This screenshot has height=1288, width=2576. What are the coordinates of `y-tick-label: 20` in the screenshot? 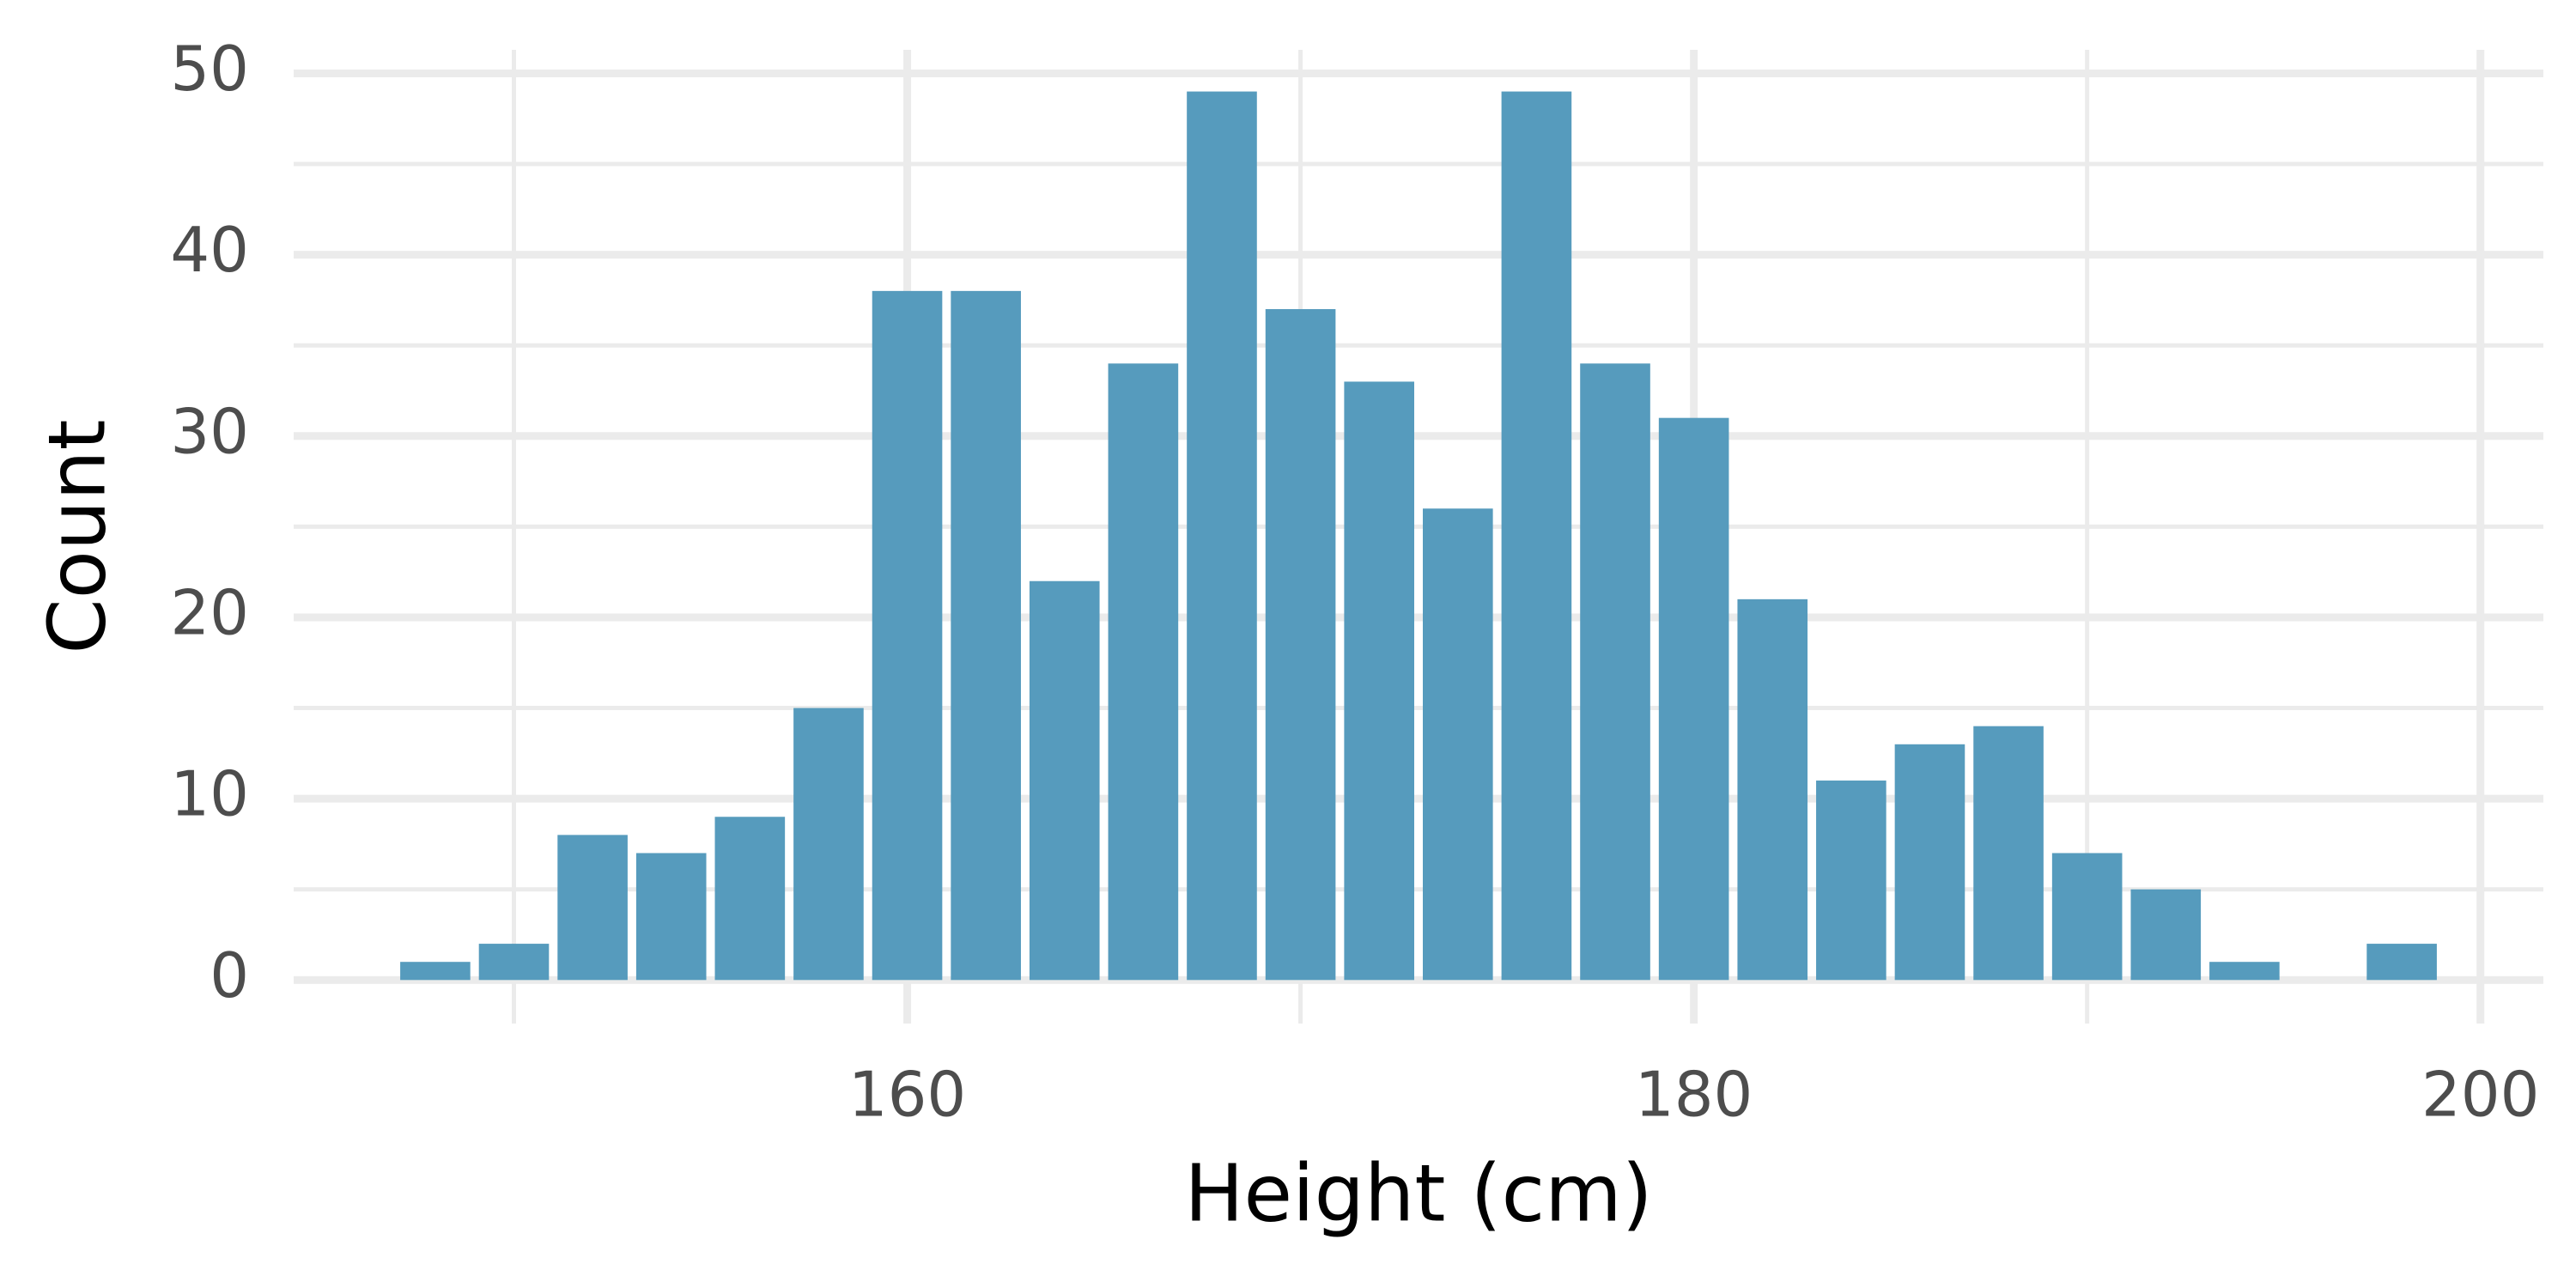 It's located at (209, 612).